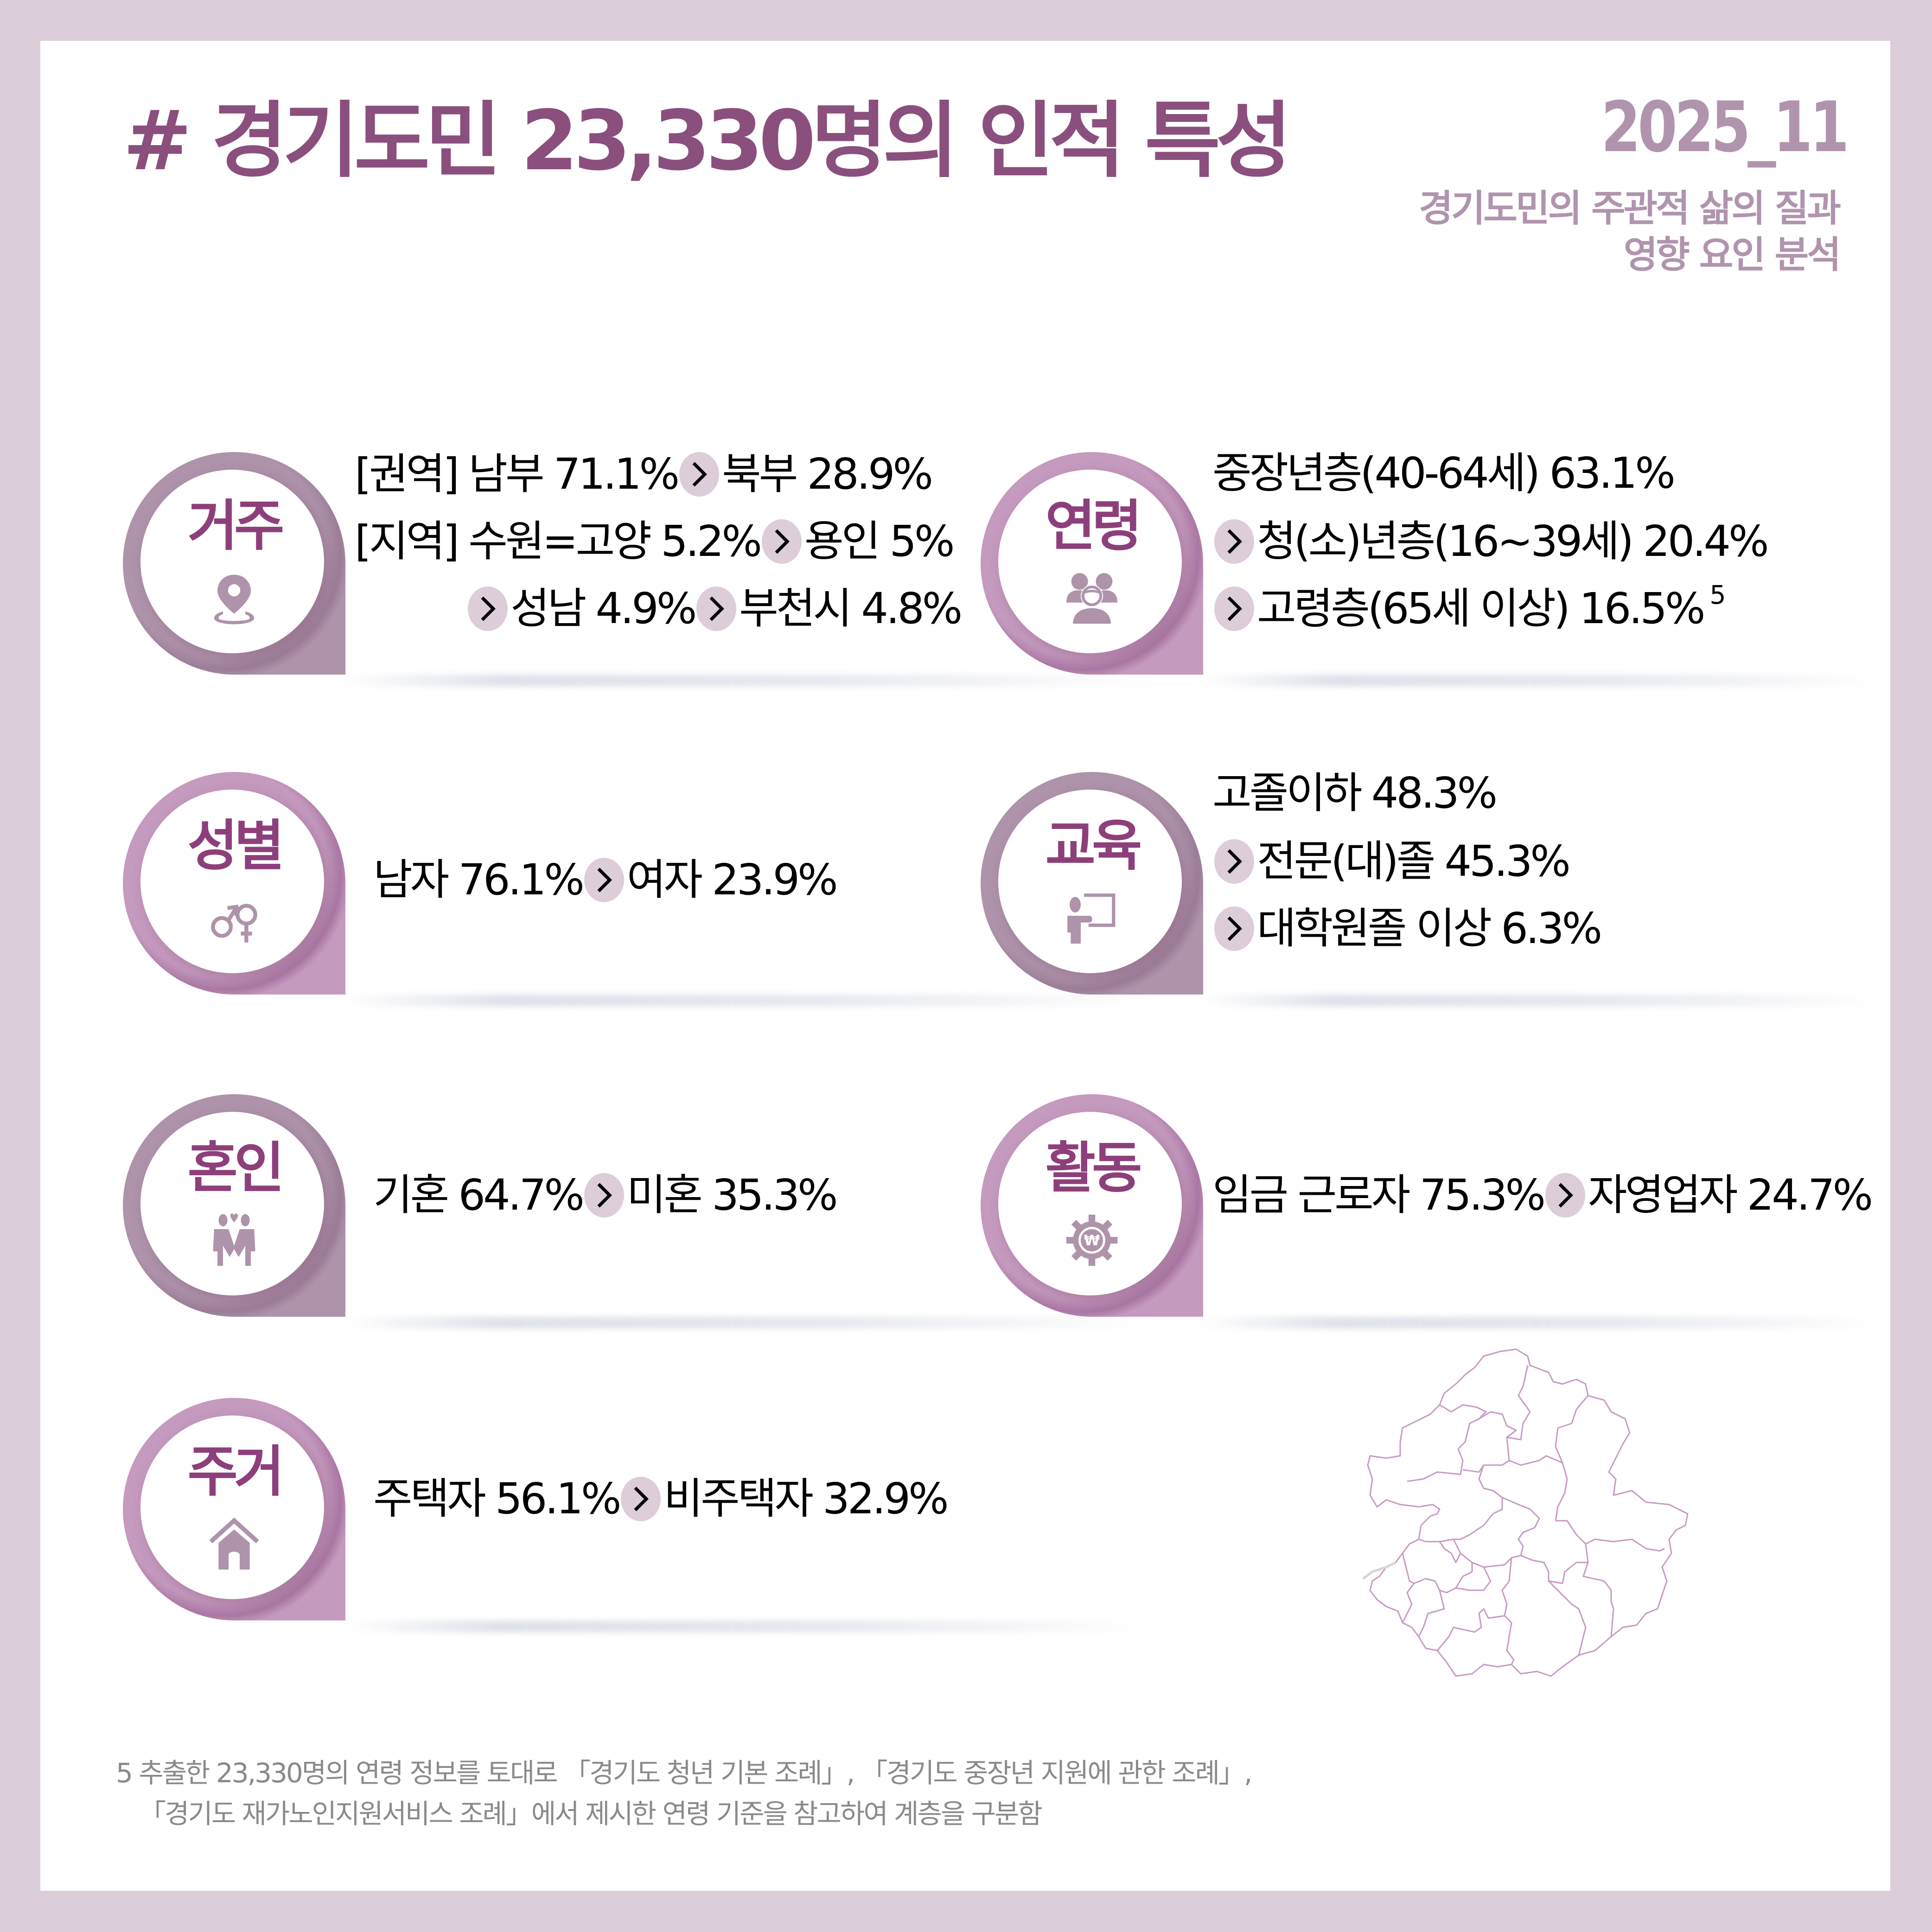 This screenshot has height=1932, width=1932. Describe the element at coordinates (1481, 608) in the screenshot. I see `stat-text: 고령층(65세 이상) 16.5%` at that location.